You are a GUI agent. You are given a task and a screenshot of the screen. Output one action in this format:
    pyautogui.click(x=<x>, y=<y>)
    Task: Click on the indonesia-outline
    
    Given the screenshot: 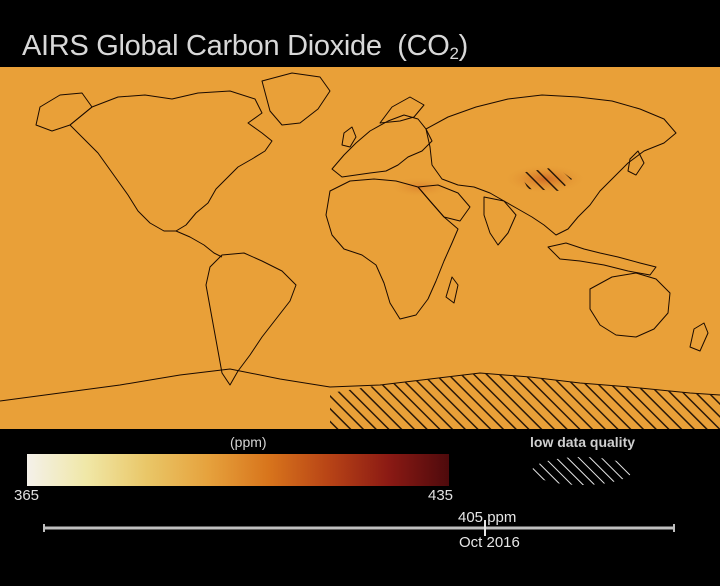 What is the action you would take?
    pyautogui.click(x=602, y=259)
    